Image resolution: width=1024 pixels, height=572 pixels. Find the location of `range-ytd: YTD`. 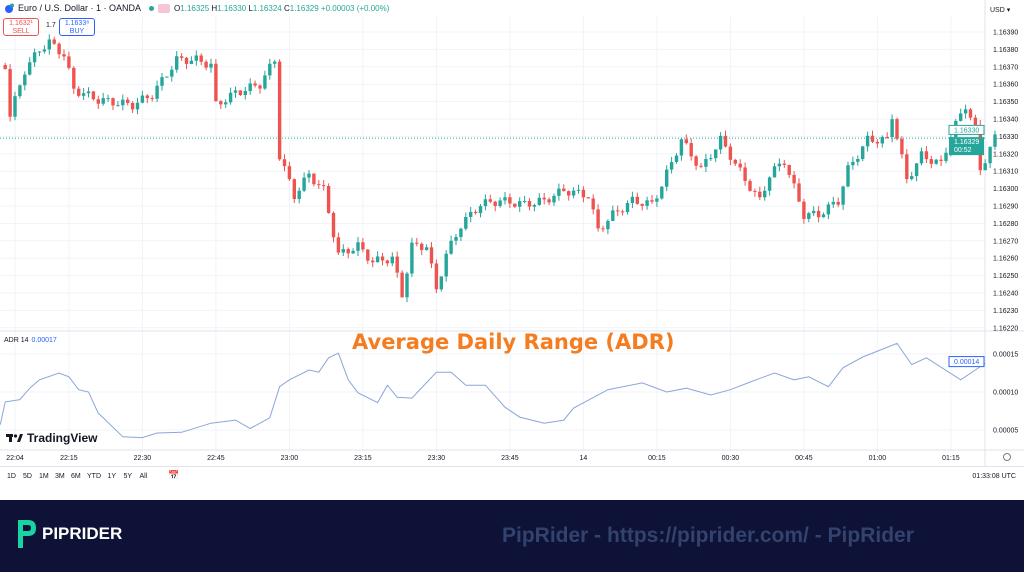

range-ytd: YTD is located at coordinates (94, 476).